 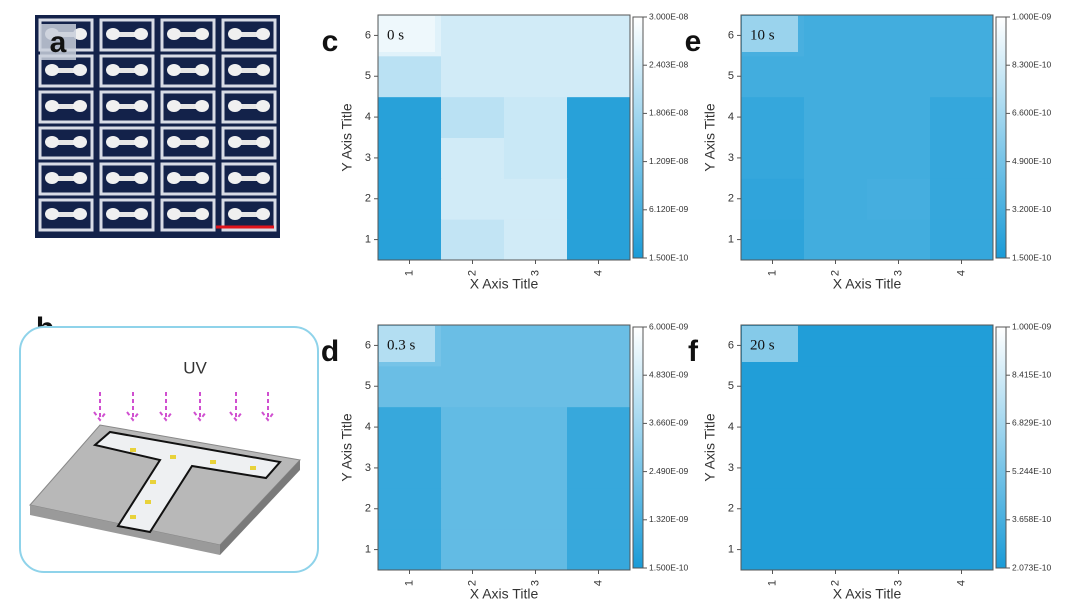 I want to click on colorbar-tick-label: 6.120E-09, so click(x=668, y=209).